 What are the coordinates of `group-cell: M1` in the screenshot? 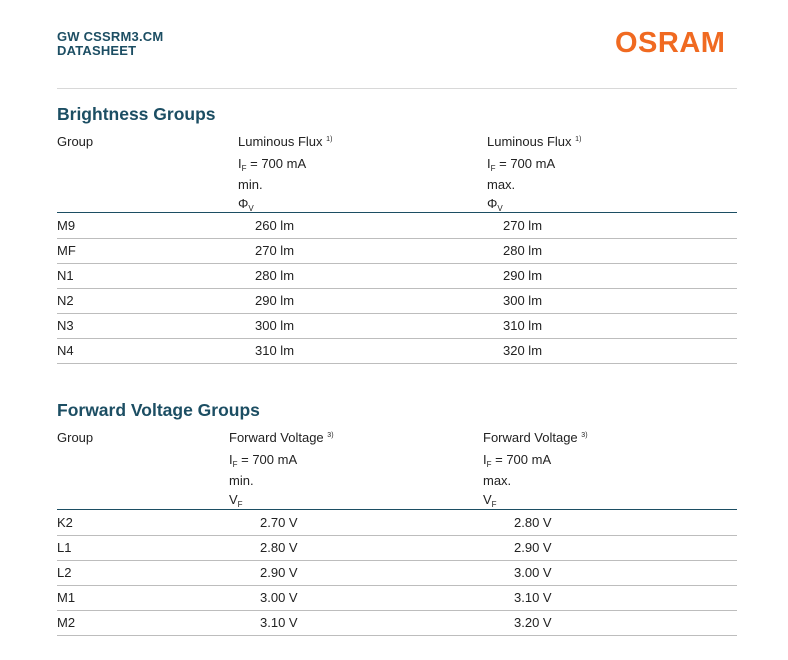 It's located at (66, 597).